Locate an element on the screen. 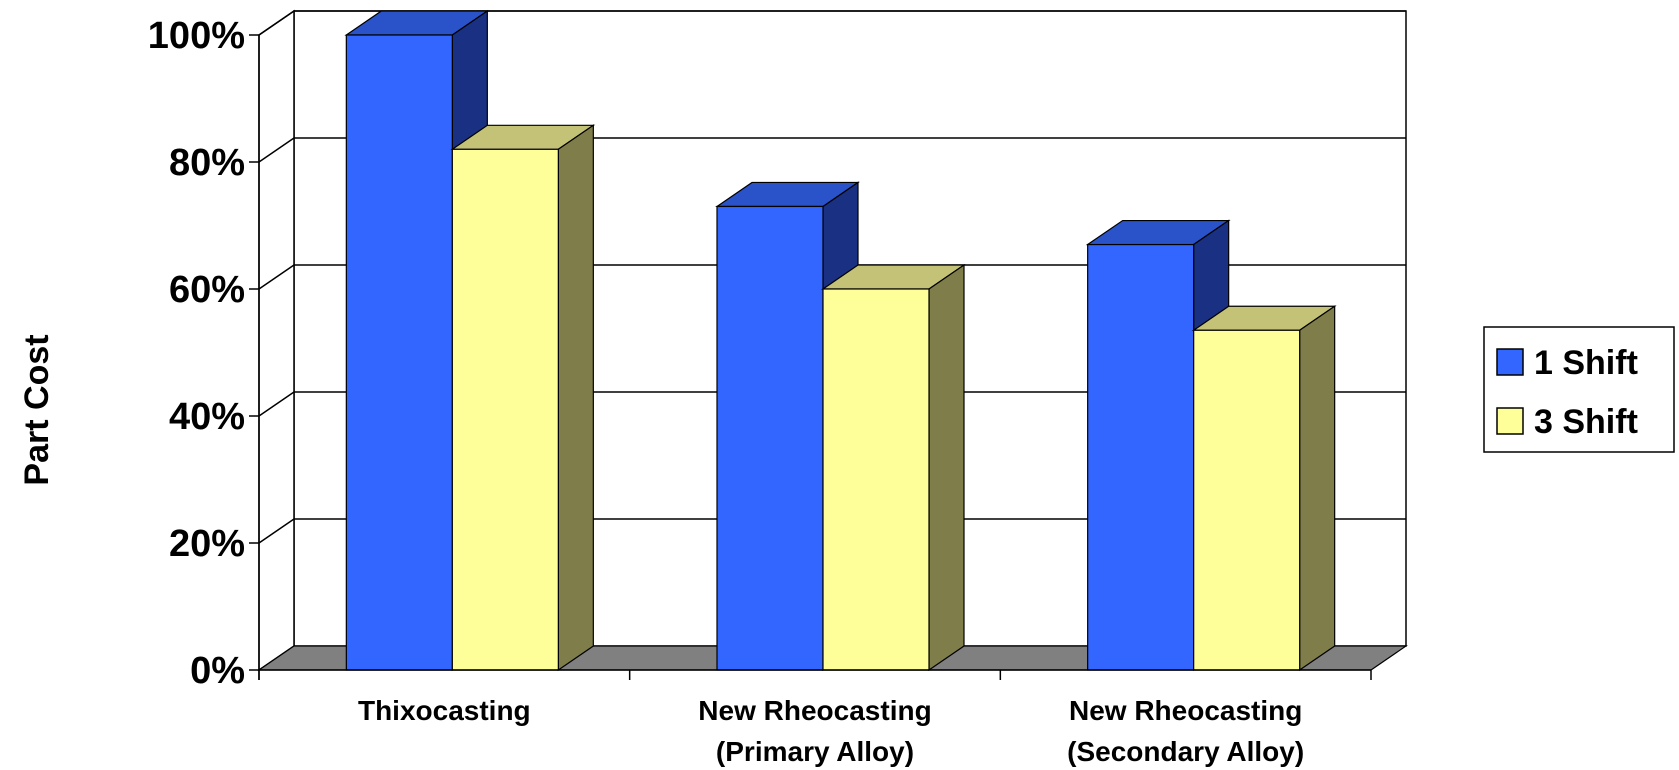 Image resolution: width=1679 pixels, height=770 pixels. y-axis-label: Part Cost is located at coordinates (37, 409).